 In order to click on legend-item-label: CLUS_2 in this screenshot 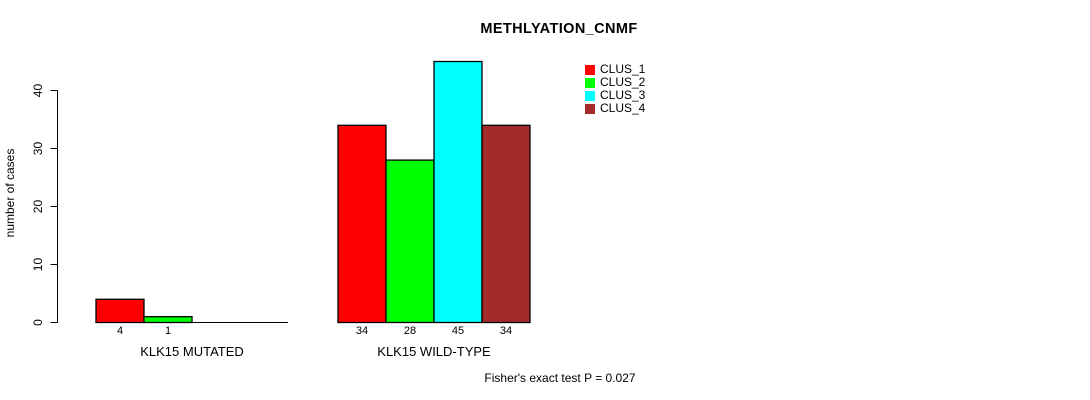, I will do `click(623, 82)`.